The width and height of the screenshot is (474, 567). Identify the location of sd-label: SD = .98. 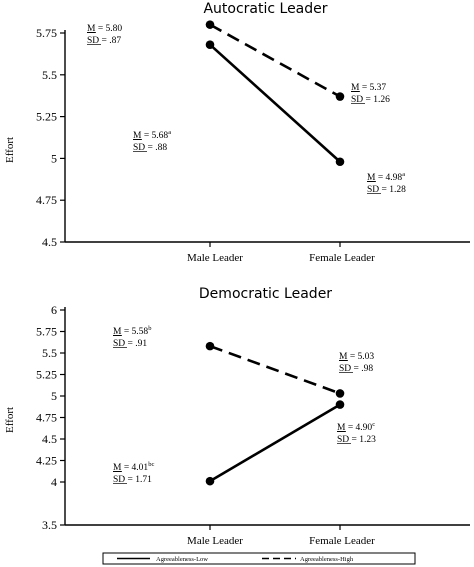
(356, 369).